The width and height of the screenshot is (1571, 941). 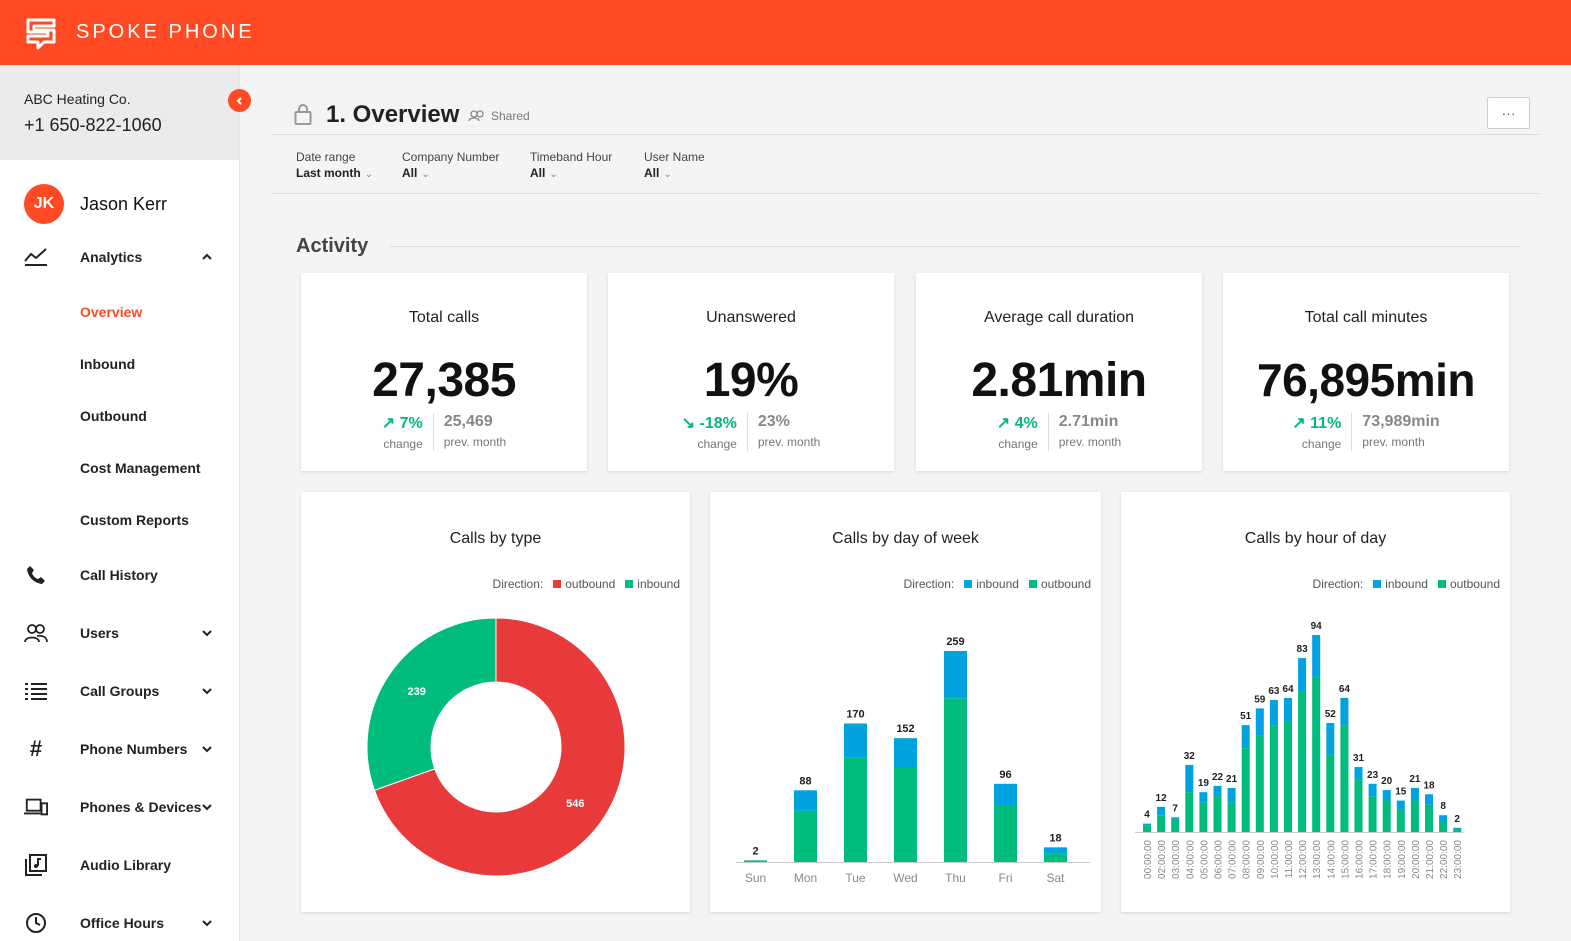 I want to click on legend-title: Direction:, so click(x=929, y=584).